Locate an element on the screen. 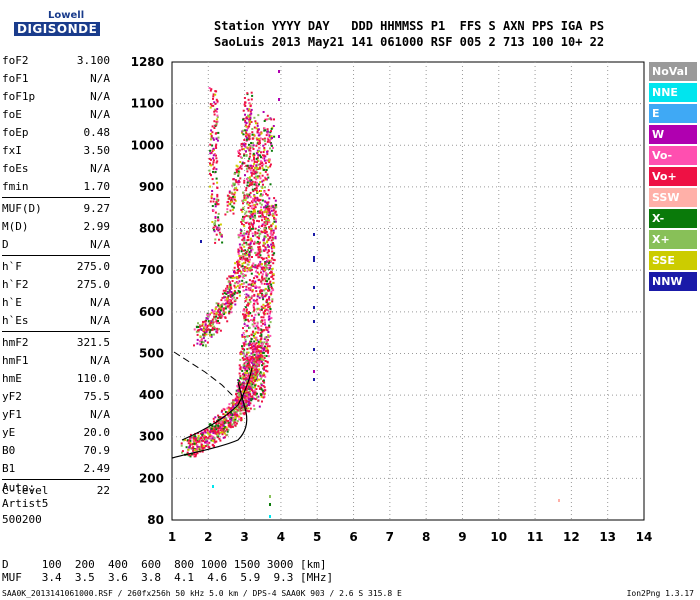 The image size is (700, 600). y-tick-label: 500 is located at coordinates (151, 353).